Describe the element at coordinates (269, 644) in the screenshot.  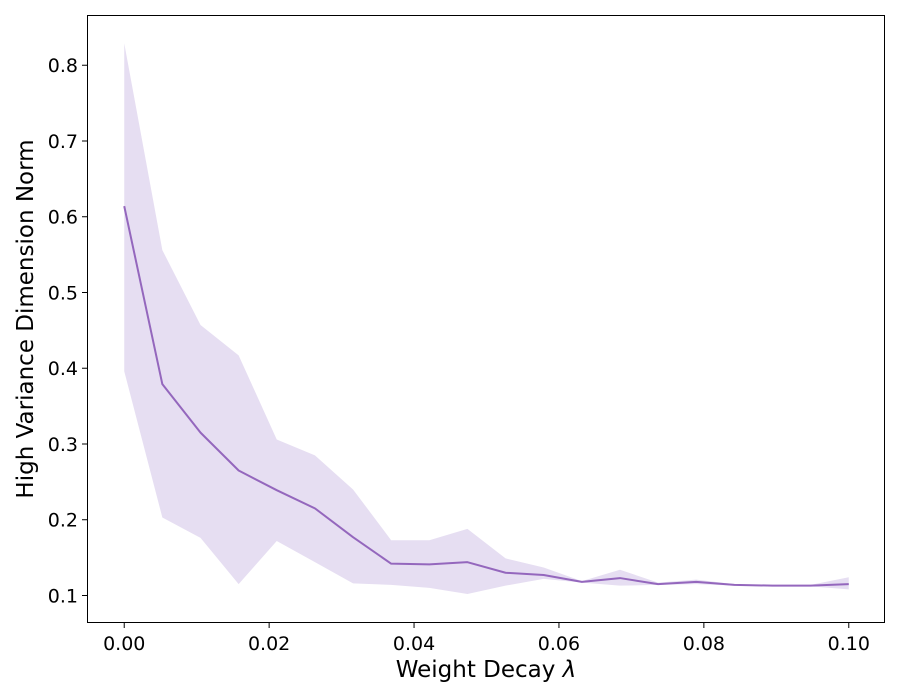
I see `x-tick-label: 0.02` at that location.